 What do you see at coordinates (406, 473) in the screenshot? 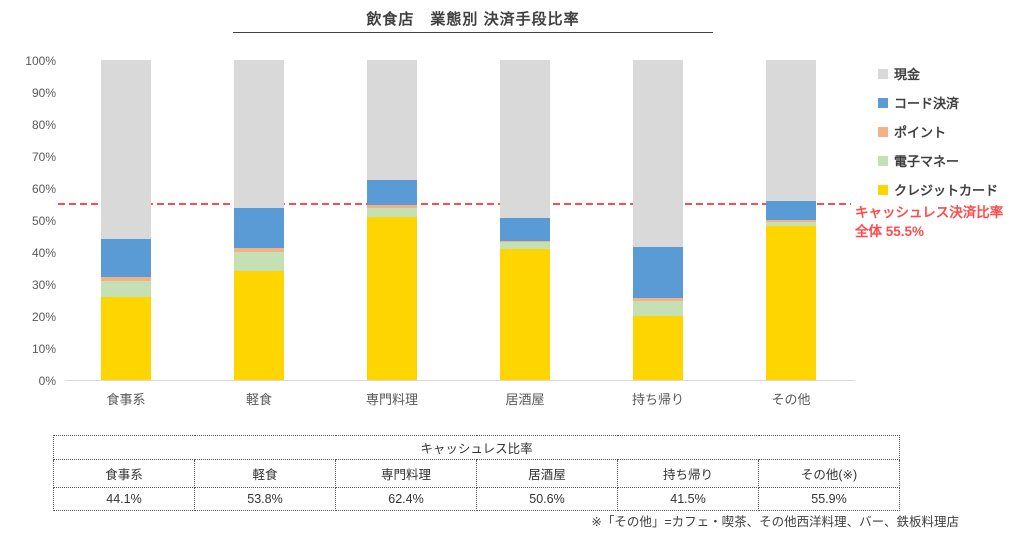
I see `table-header-cell: 専門料理` at bounding box center [406, 473].